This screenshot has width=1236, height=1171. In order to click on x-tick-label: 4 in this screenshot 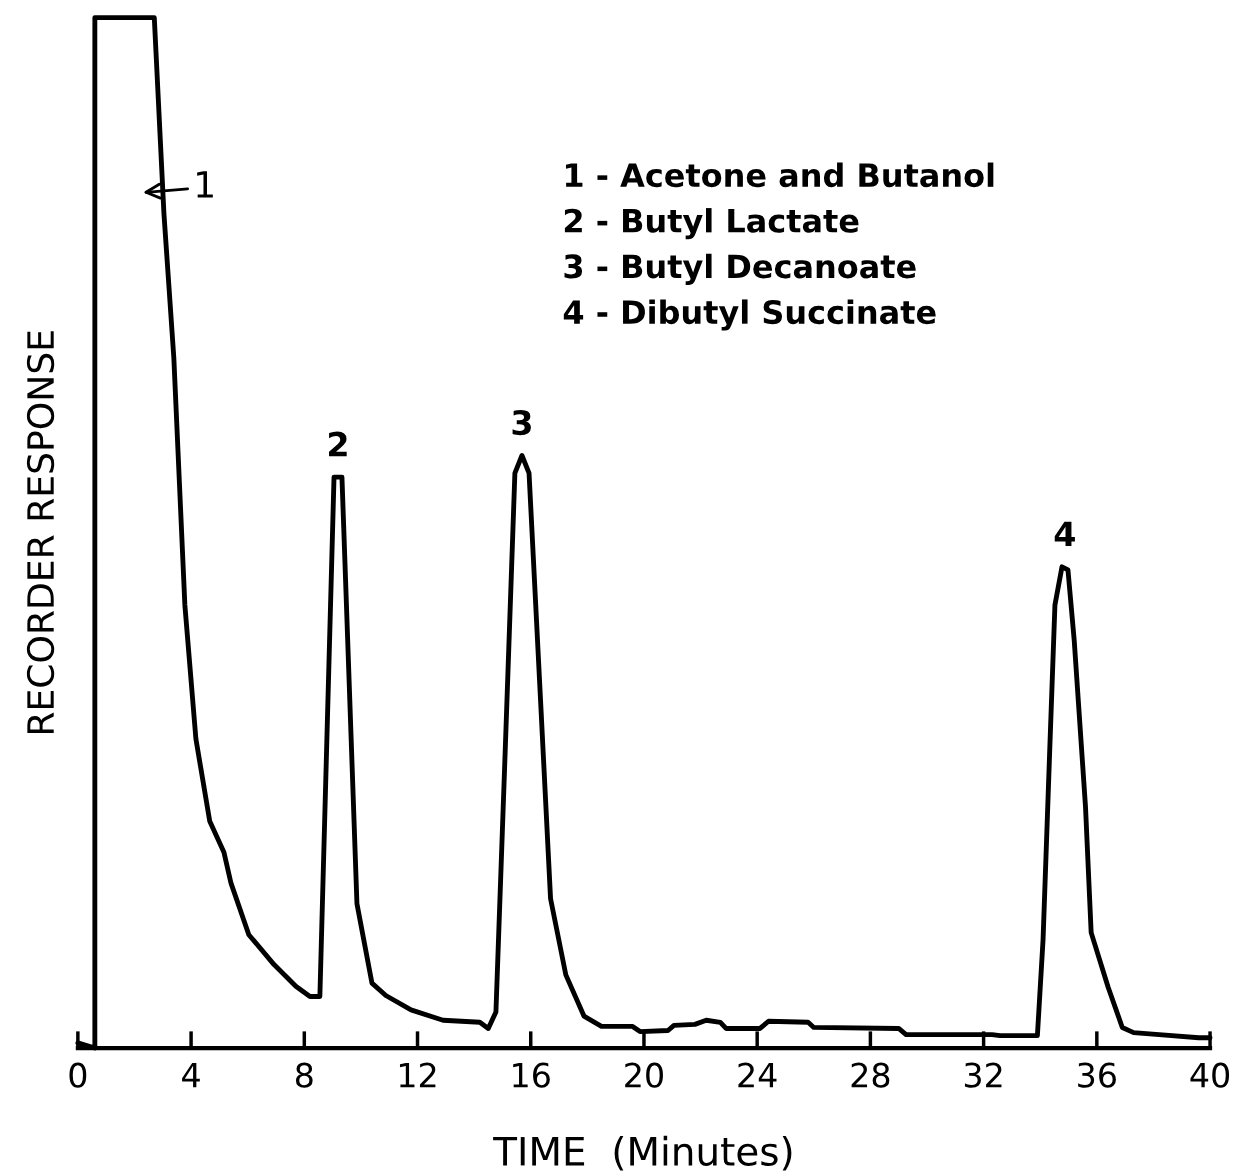, I will do `click(191, 1075)`.